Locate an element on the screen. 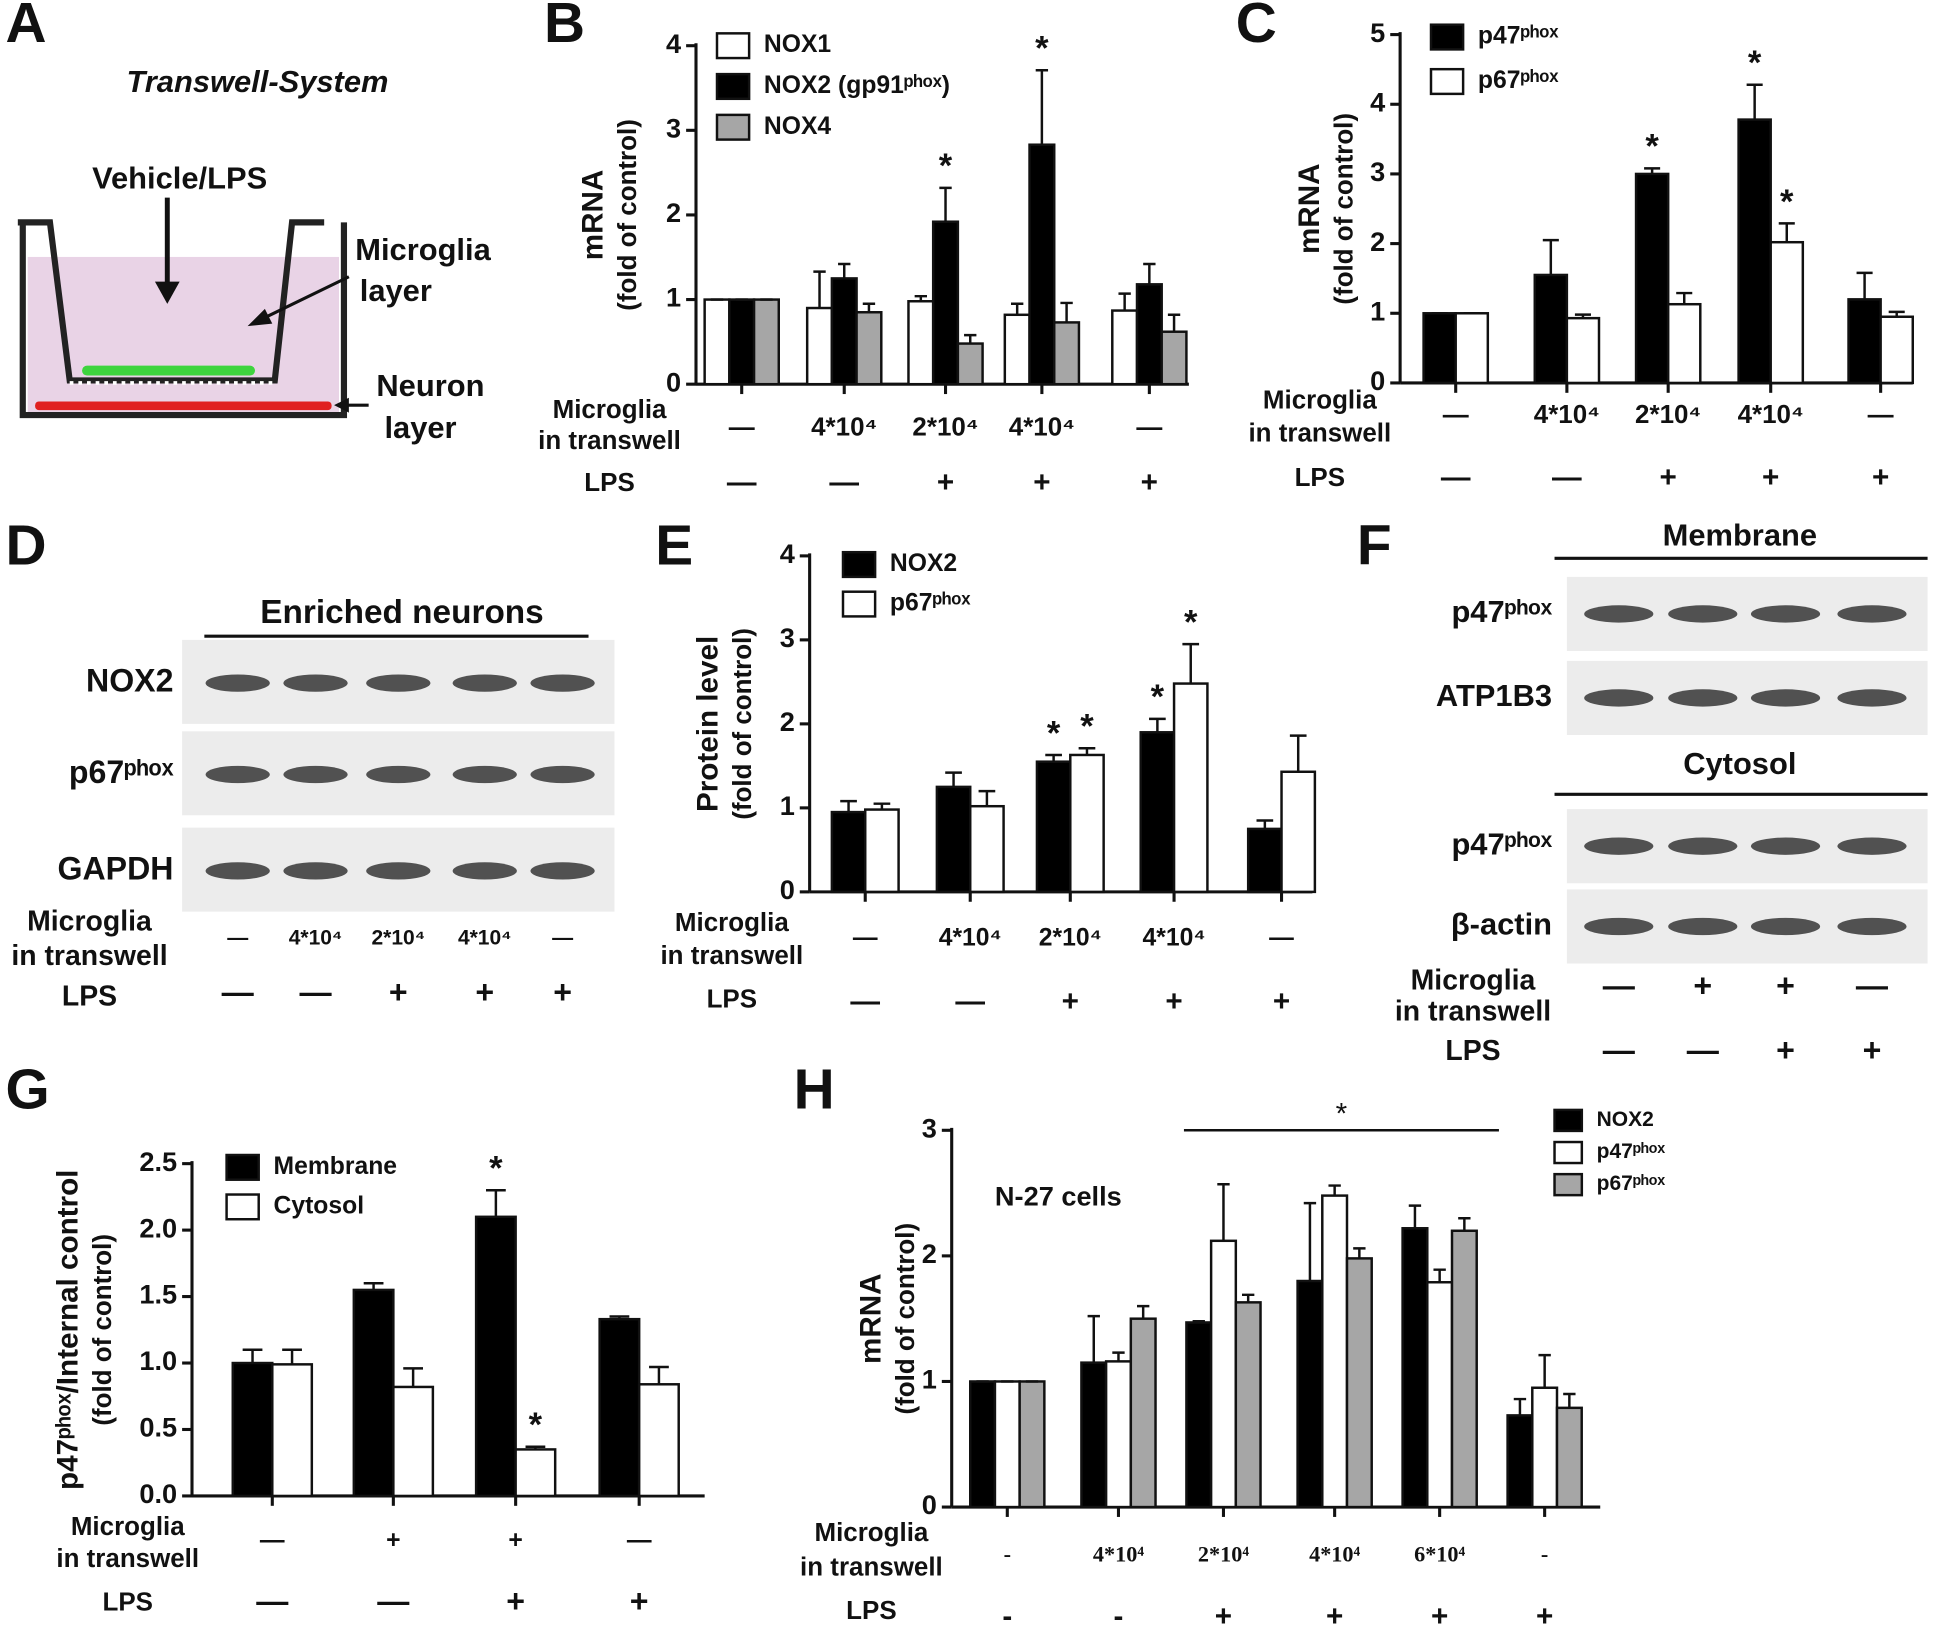 The height and width of the screenshot is (1638, 1938). legend-label: NOX4 is located at coordinates (797, 126).